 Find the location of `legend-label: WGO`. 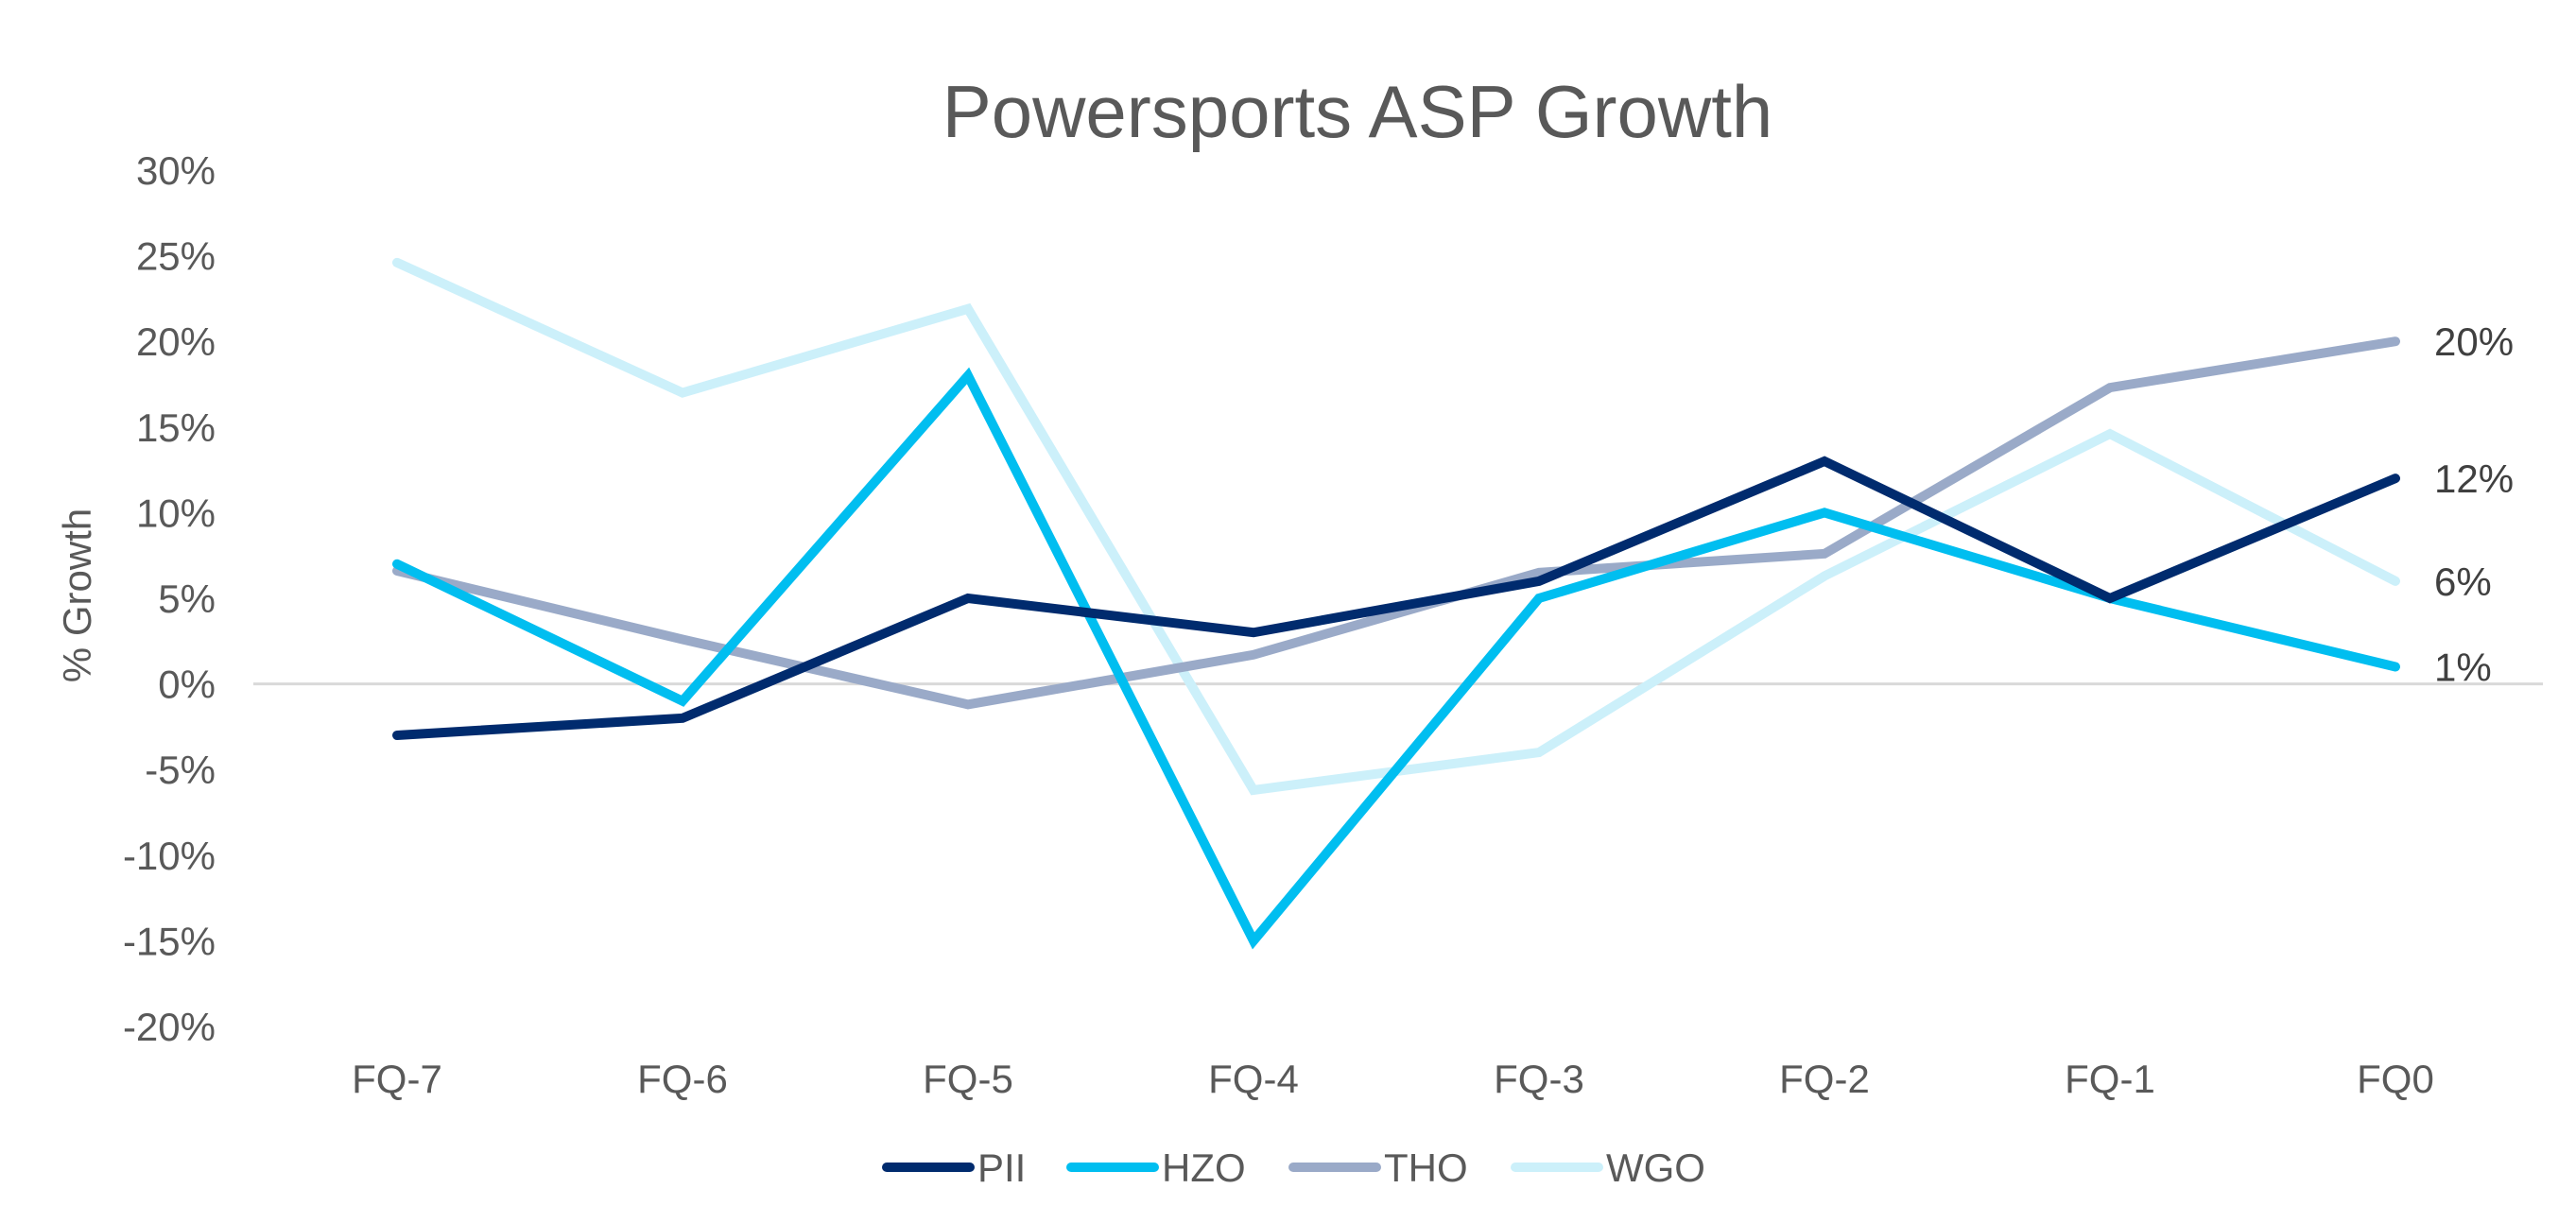

legend-label: WGO is located at coordinates (1655, 1168).